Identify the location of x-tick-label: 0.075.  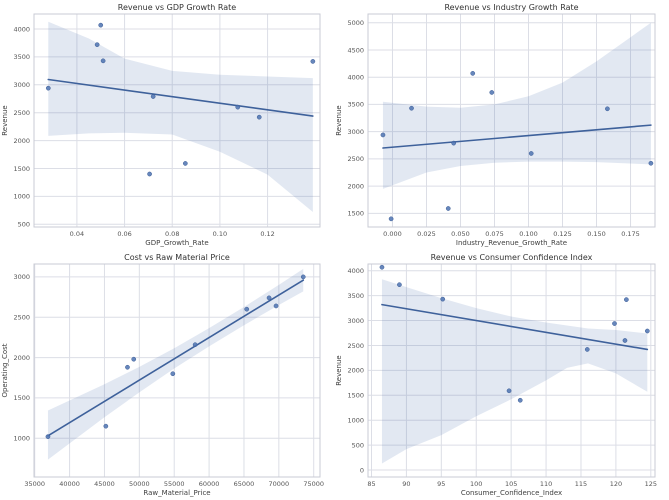
(494, 234).